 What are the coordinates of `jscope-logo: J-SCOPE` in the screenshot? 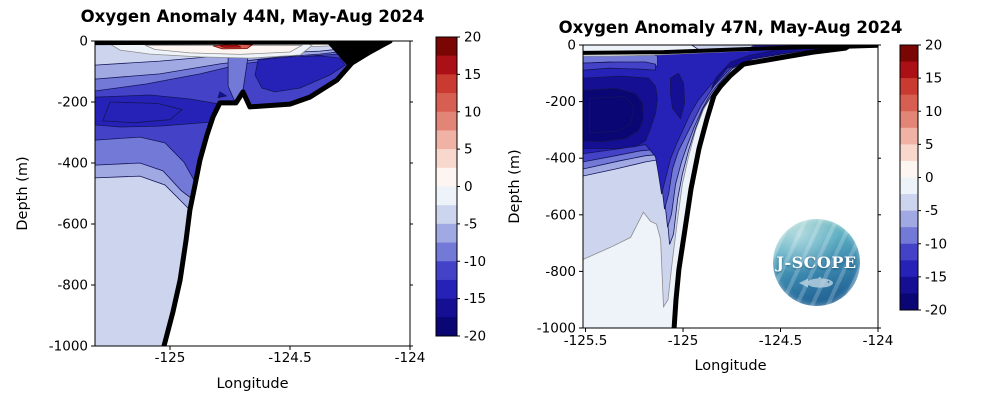 It's located at (816, 262).